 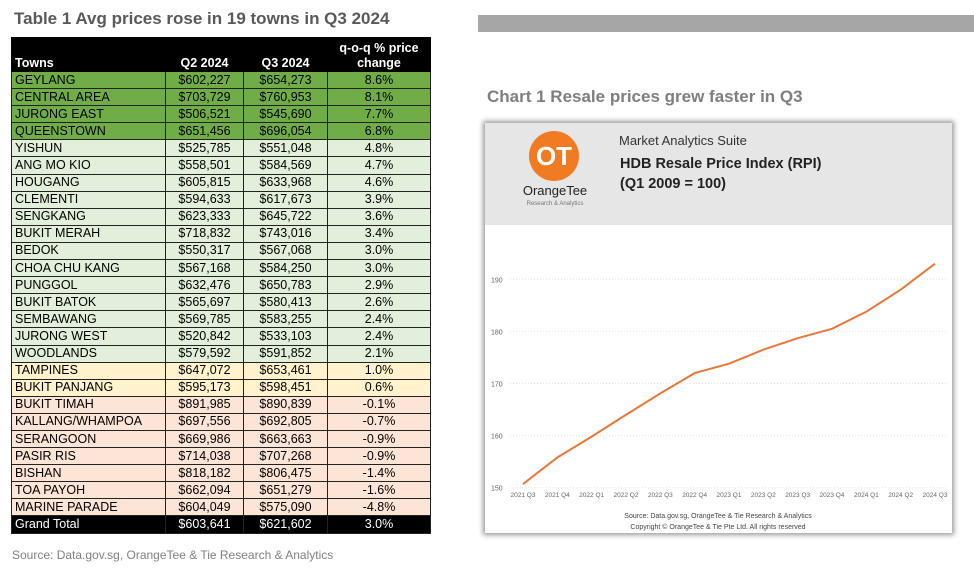 I want to click on table-row: GEYLANG $602,227 $654,273 8.6%, so click(x=221, y=80).